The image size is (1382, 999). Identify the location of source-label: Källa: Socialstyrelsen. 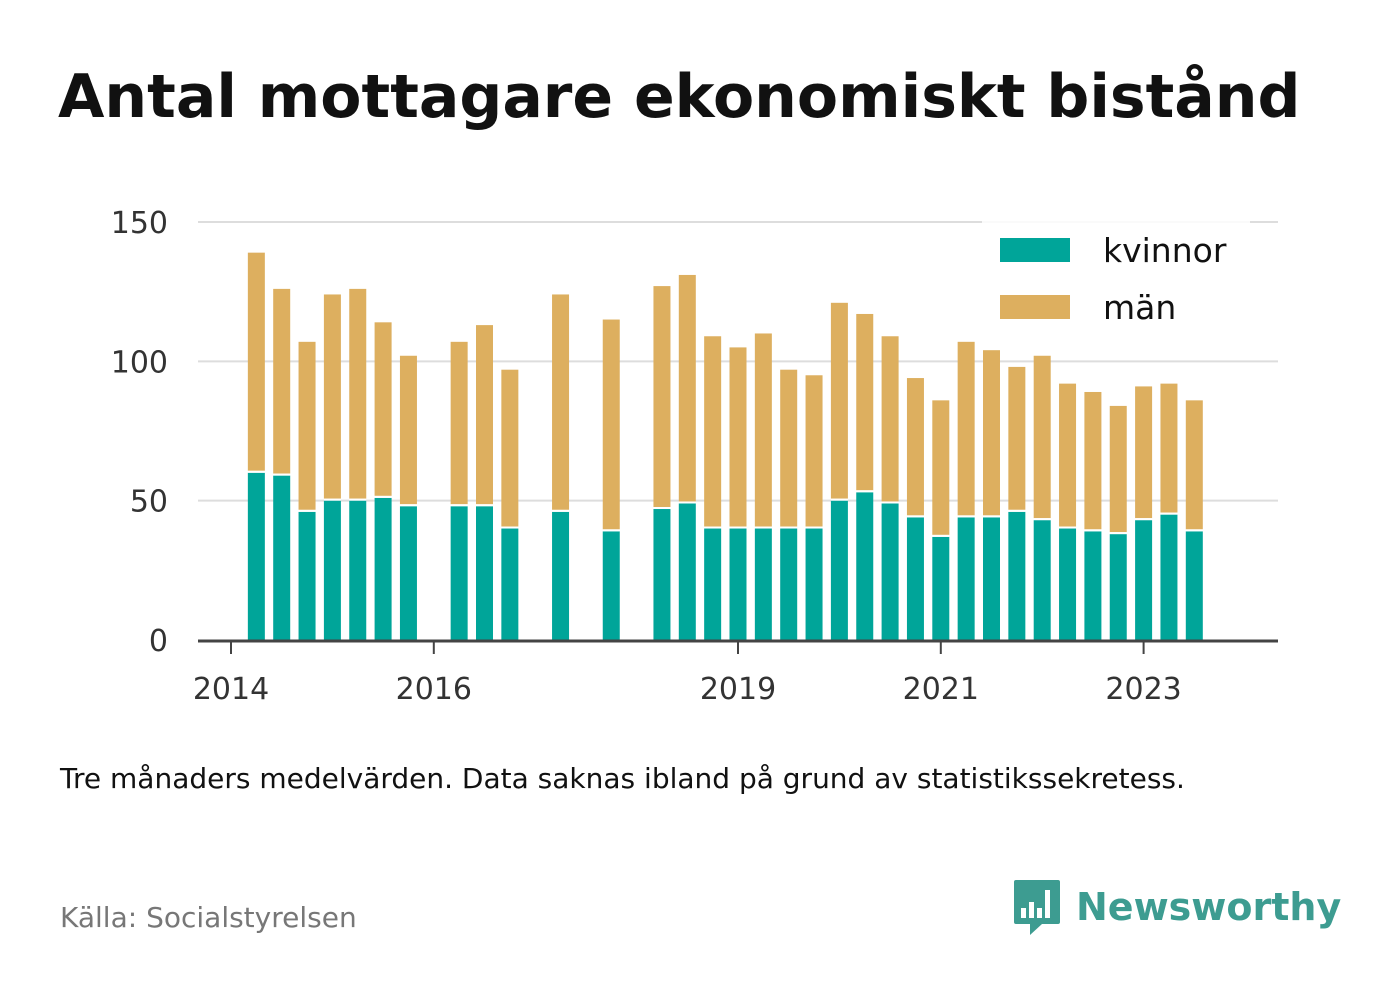
(208, 917).